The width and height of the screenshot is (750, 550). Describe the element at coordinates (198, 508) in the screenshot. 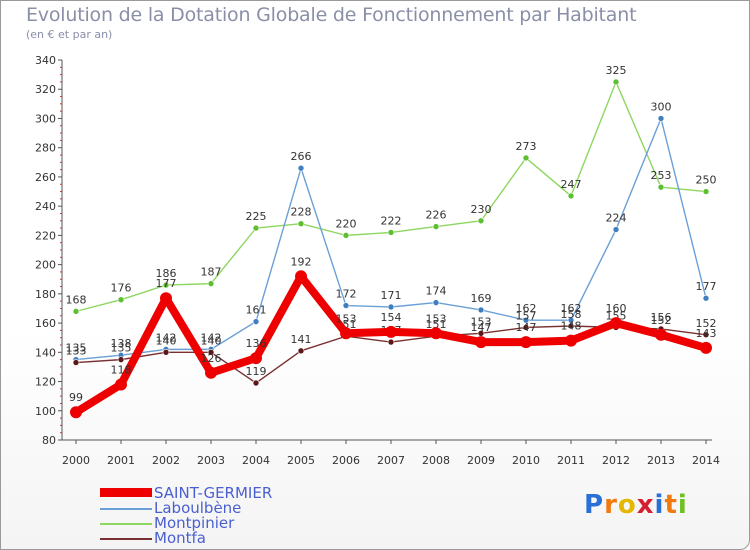

I see `legend-label: Laboulbène` at that location.